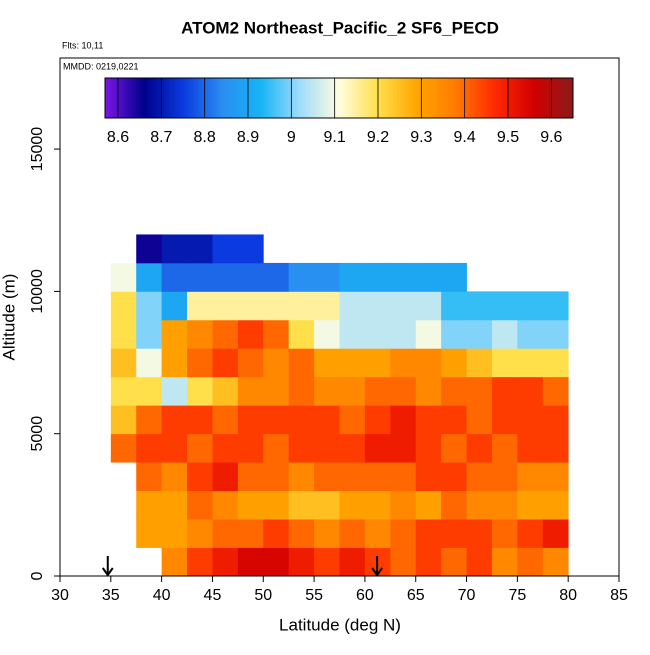 The height and width of the screenshot is (655, 650). I want to click on x-tick-label: 30, so click(60, 595).